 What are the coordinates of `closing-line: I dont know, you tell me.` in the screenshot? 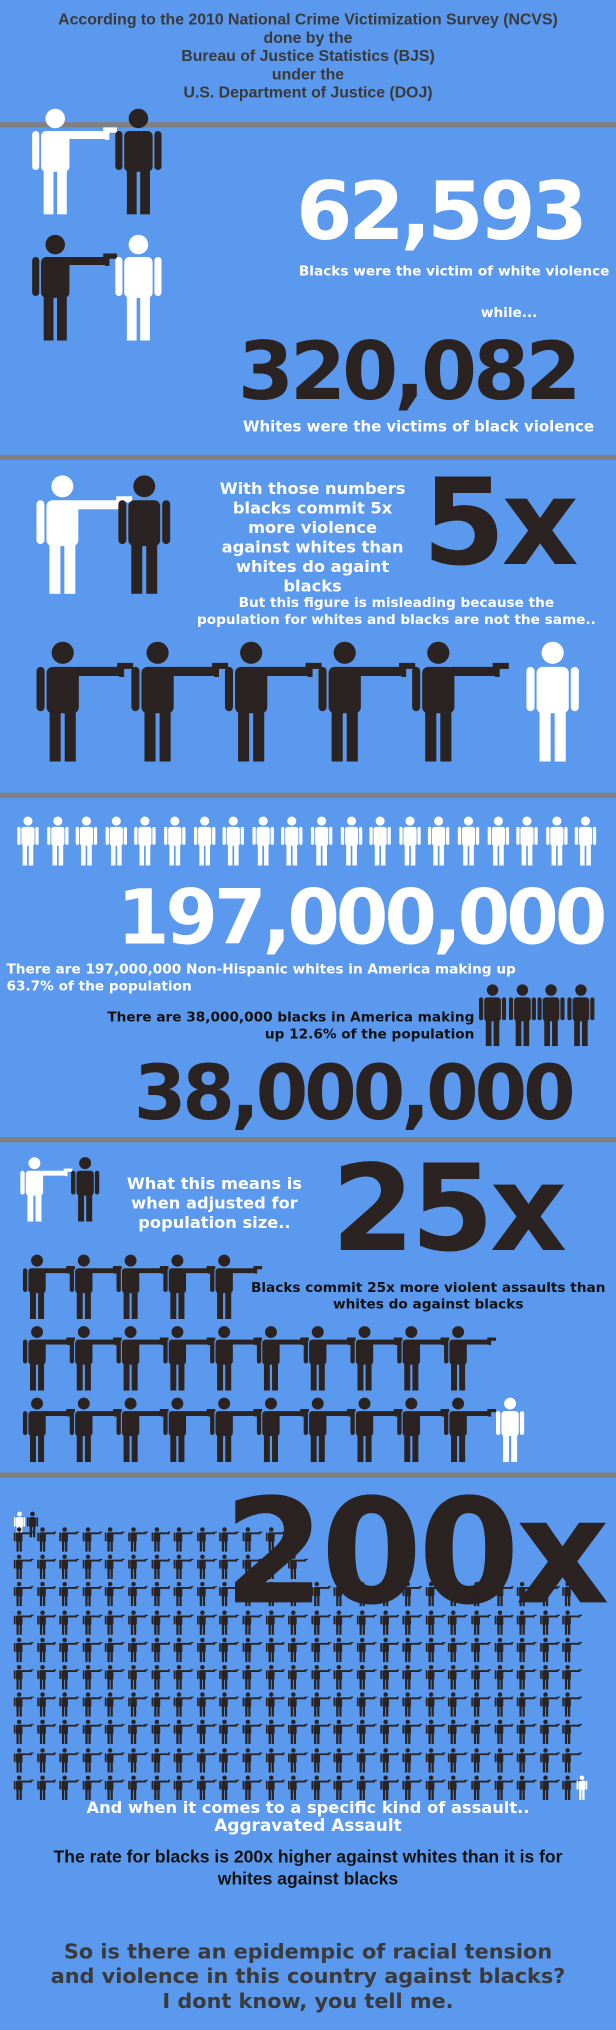 It's located at (308, 2001).